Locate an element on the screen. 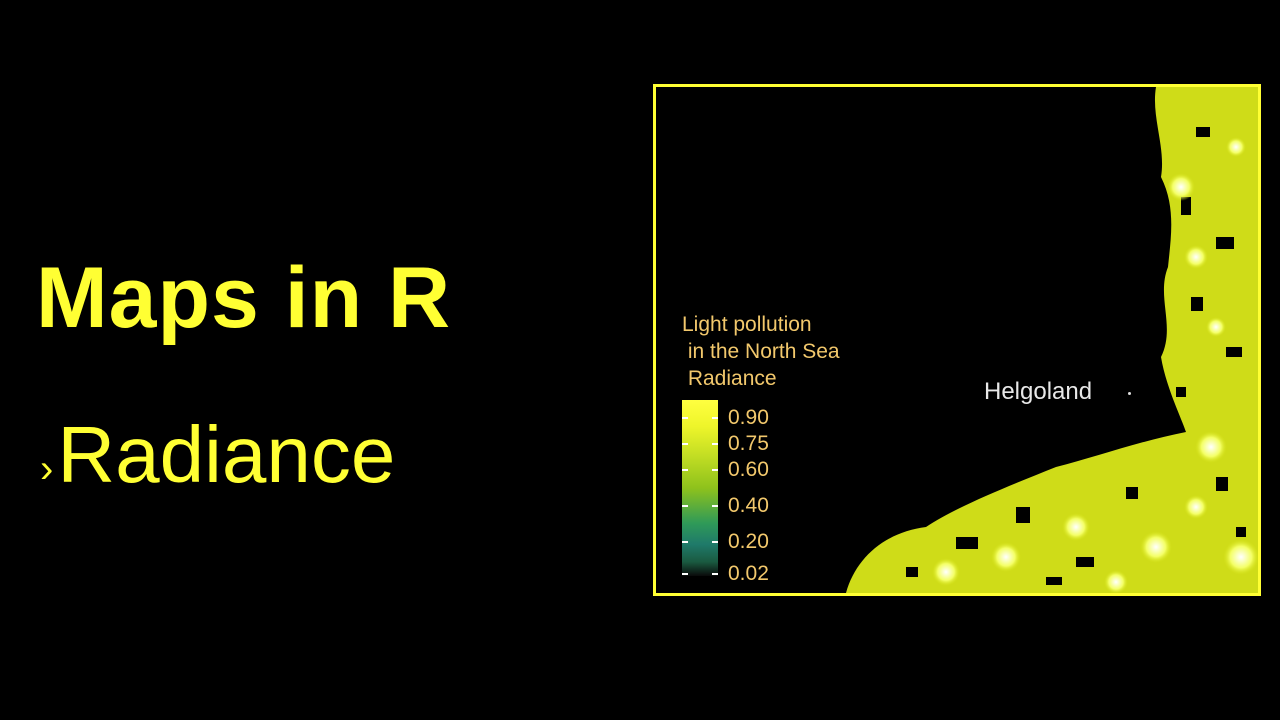 The height and width of the screenshot is (720, 1280). legend-tick-label: 0.75 is located at coordinates (748, 443).